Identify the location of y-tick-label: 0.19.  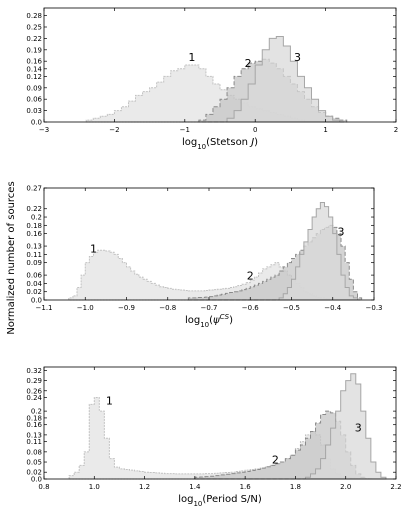
(34, 50).